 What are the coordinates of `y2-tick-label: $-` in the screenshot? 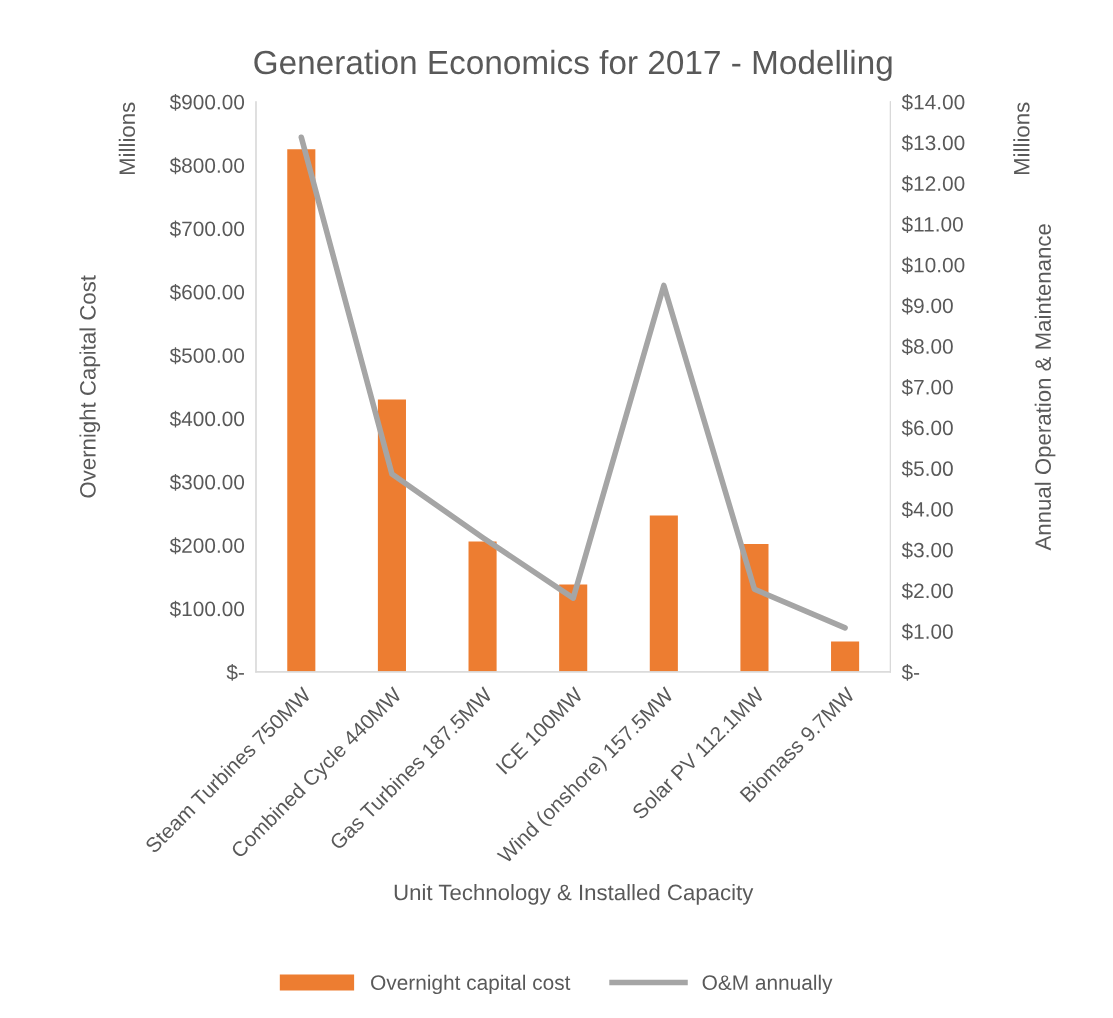 It's located at (910, 672).